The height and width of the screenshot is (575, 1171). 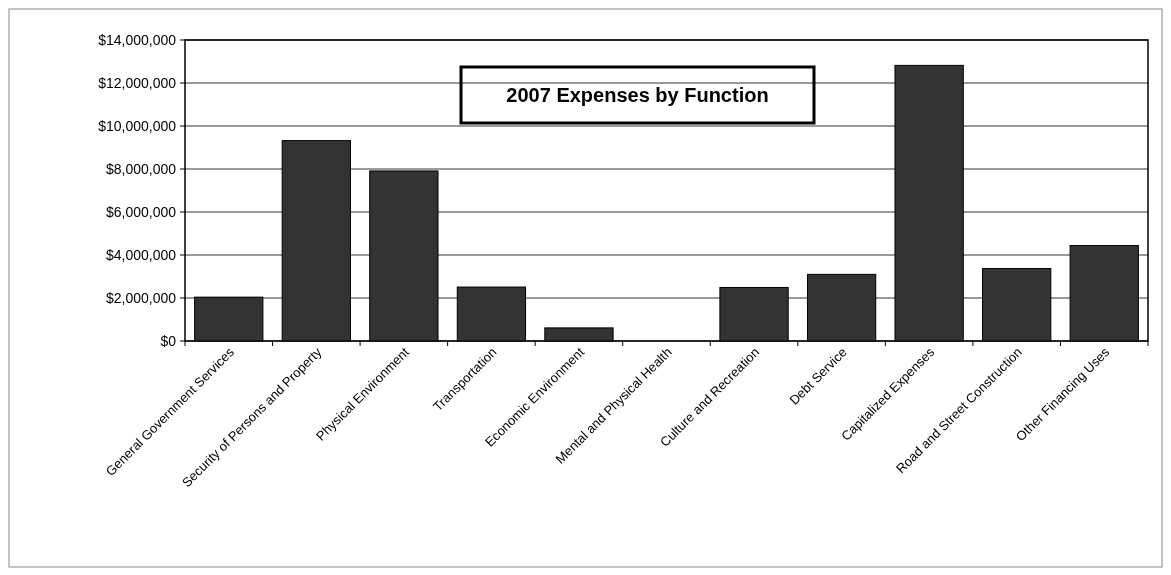 I want to click on y-tick-label: $8,000,000, so click(x=141, y=168).